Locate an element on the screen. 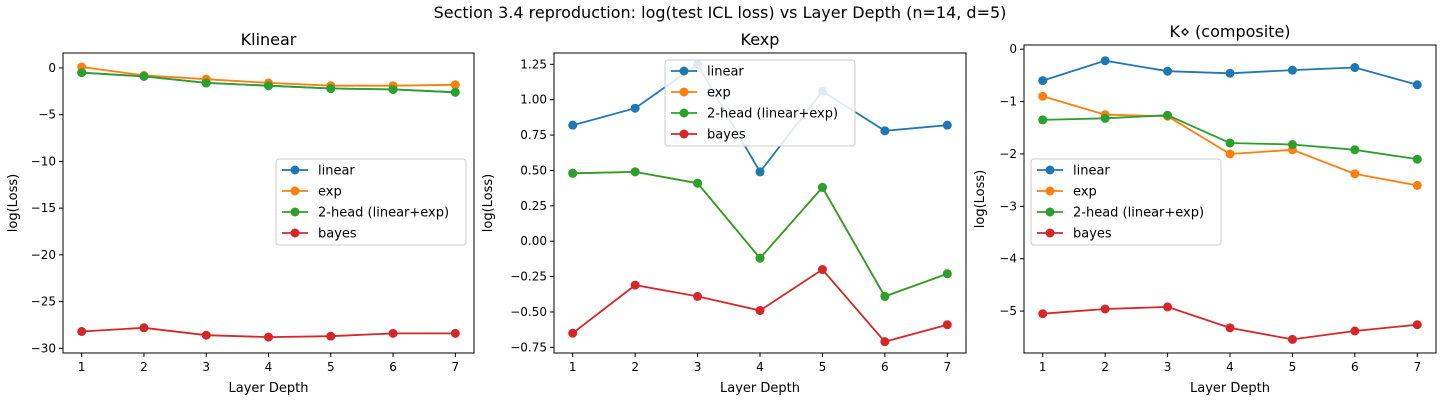 The width and height of the screenshot is (1440, 400). y-tick-label: −15 is located at coordinates (43, 208).